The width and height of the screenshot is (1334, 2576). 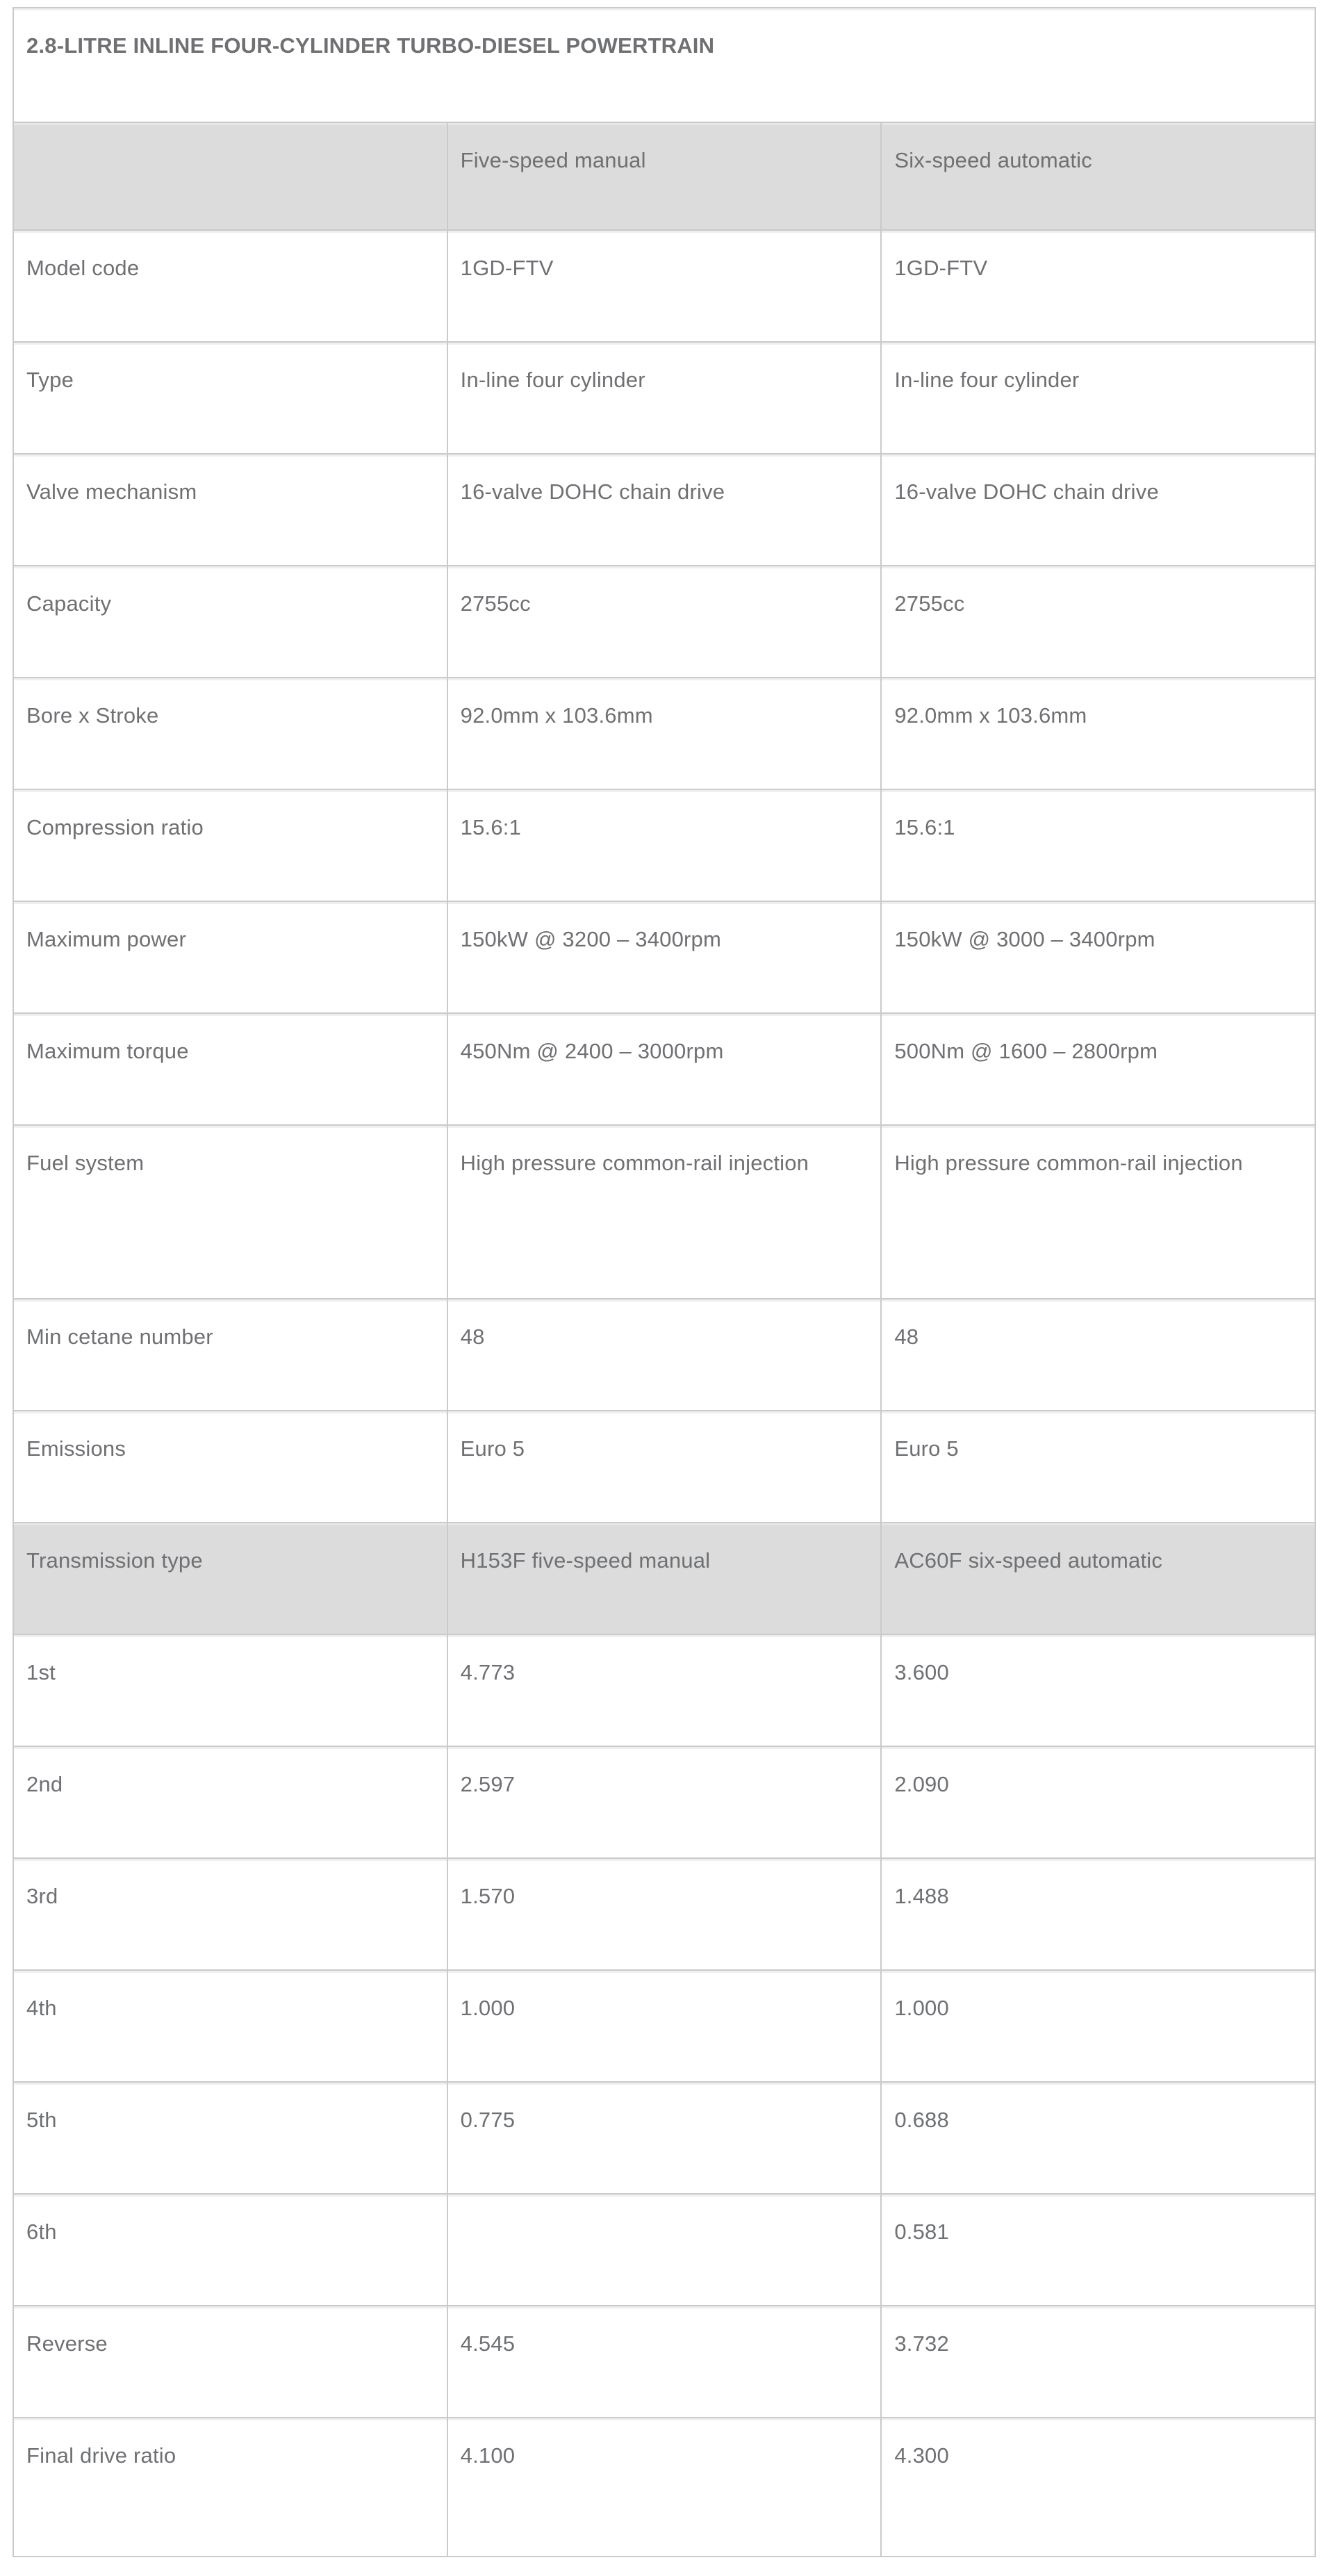 What do you see at coordinates (231, 1466) in the screenshot?
I see `row-label: Emissions` at bounding box center [231, 1466].